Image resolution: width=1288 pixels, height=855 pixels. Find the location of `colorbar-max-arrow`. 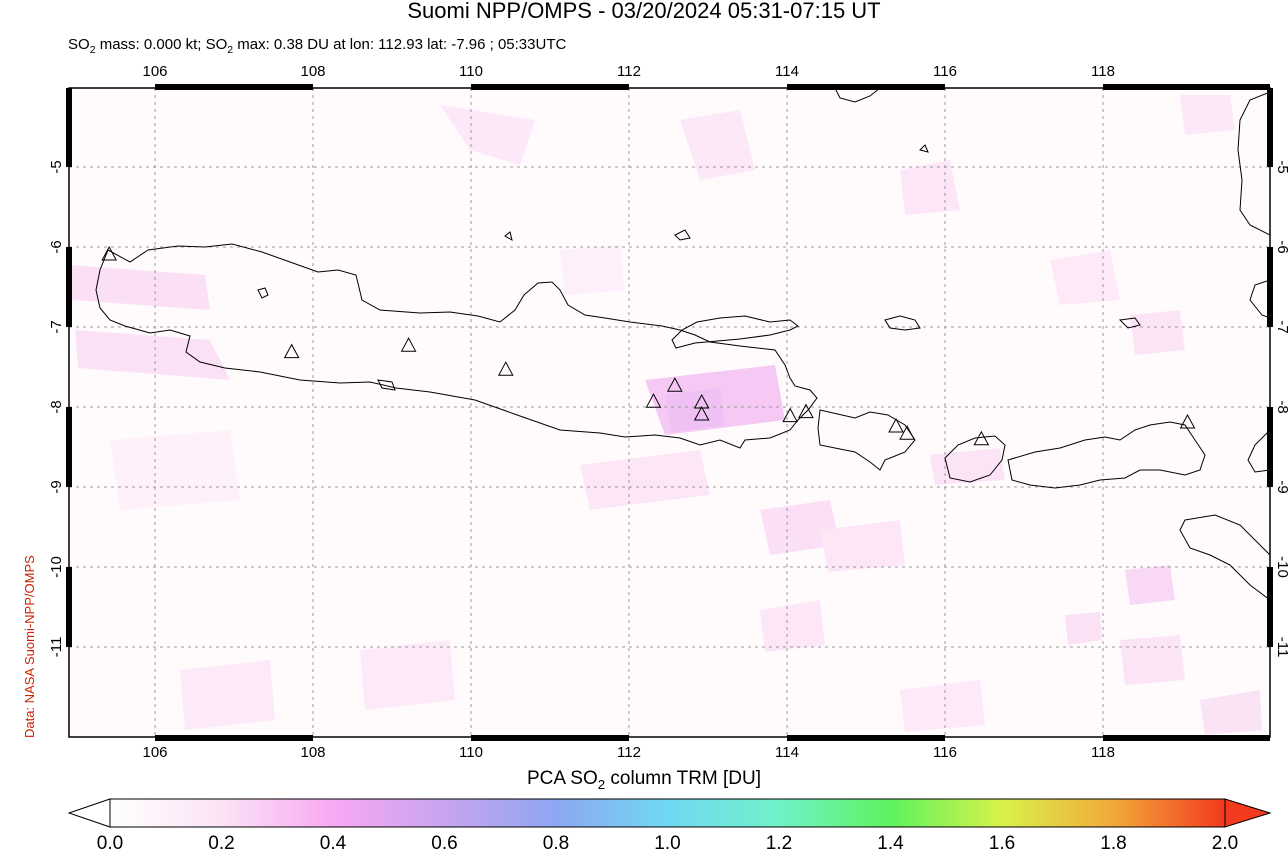

colorbar-max-arrow is located at coordinates (1248, 813).